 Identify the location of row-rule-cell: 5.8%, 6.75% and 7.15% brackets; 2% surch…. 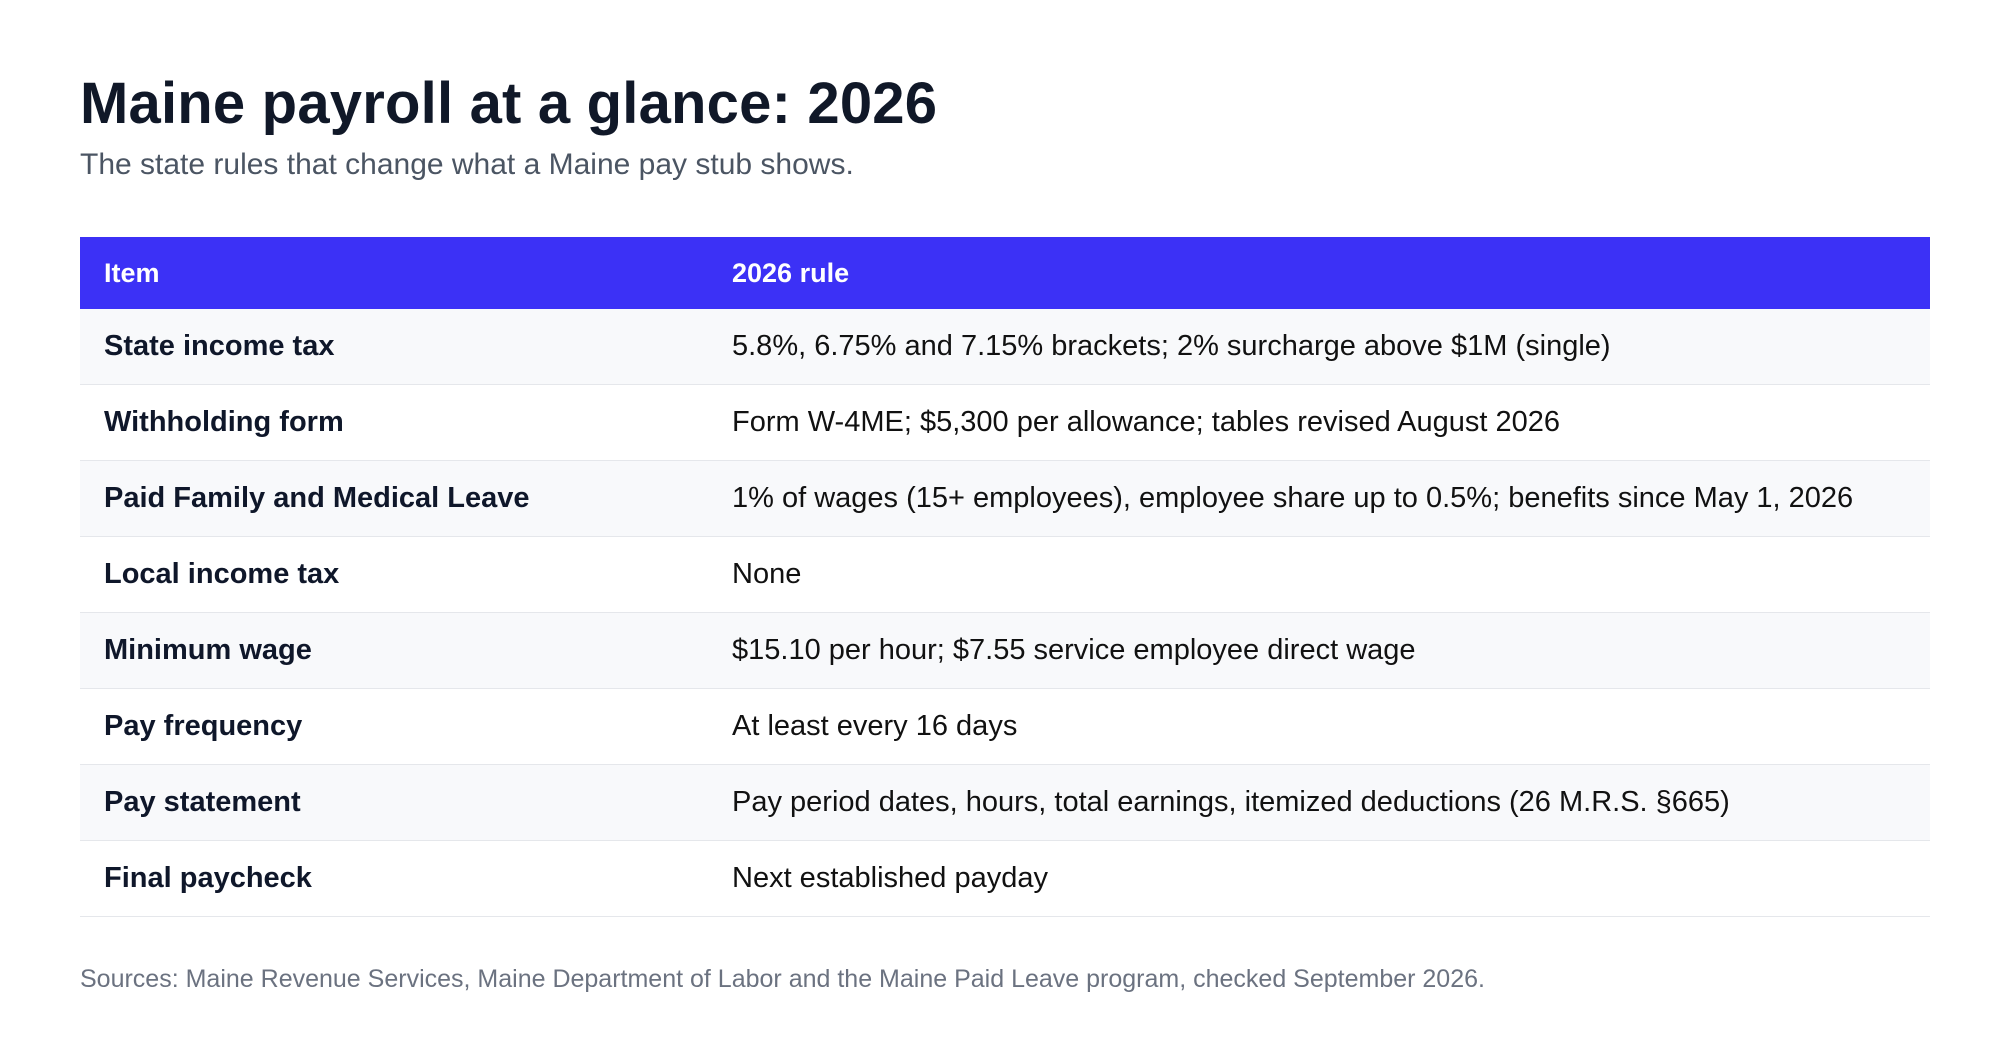
(1319, 347).